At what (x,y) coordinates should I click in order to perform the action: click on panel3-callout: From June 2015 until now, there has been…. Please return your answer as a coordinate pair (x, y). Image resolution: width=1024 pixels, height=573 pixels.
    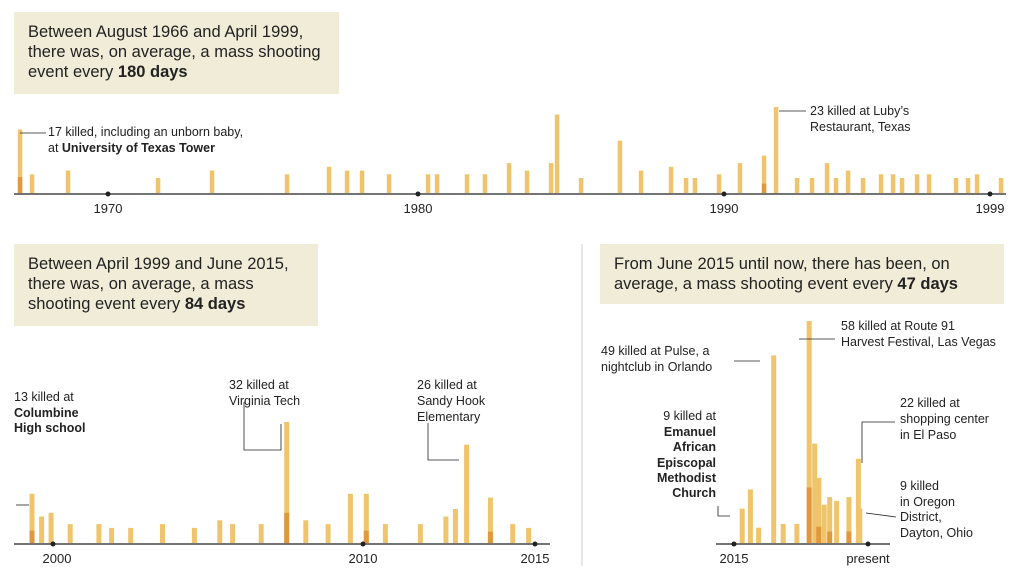
    Looking at the image, I should click on (802, 274).